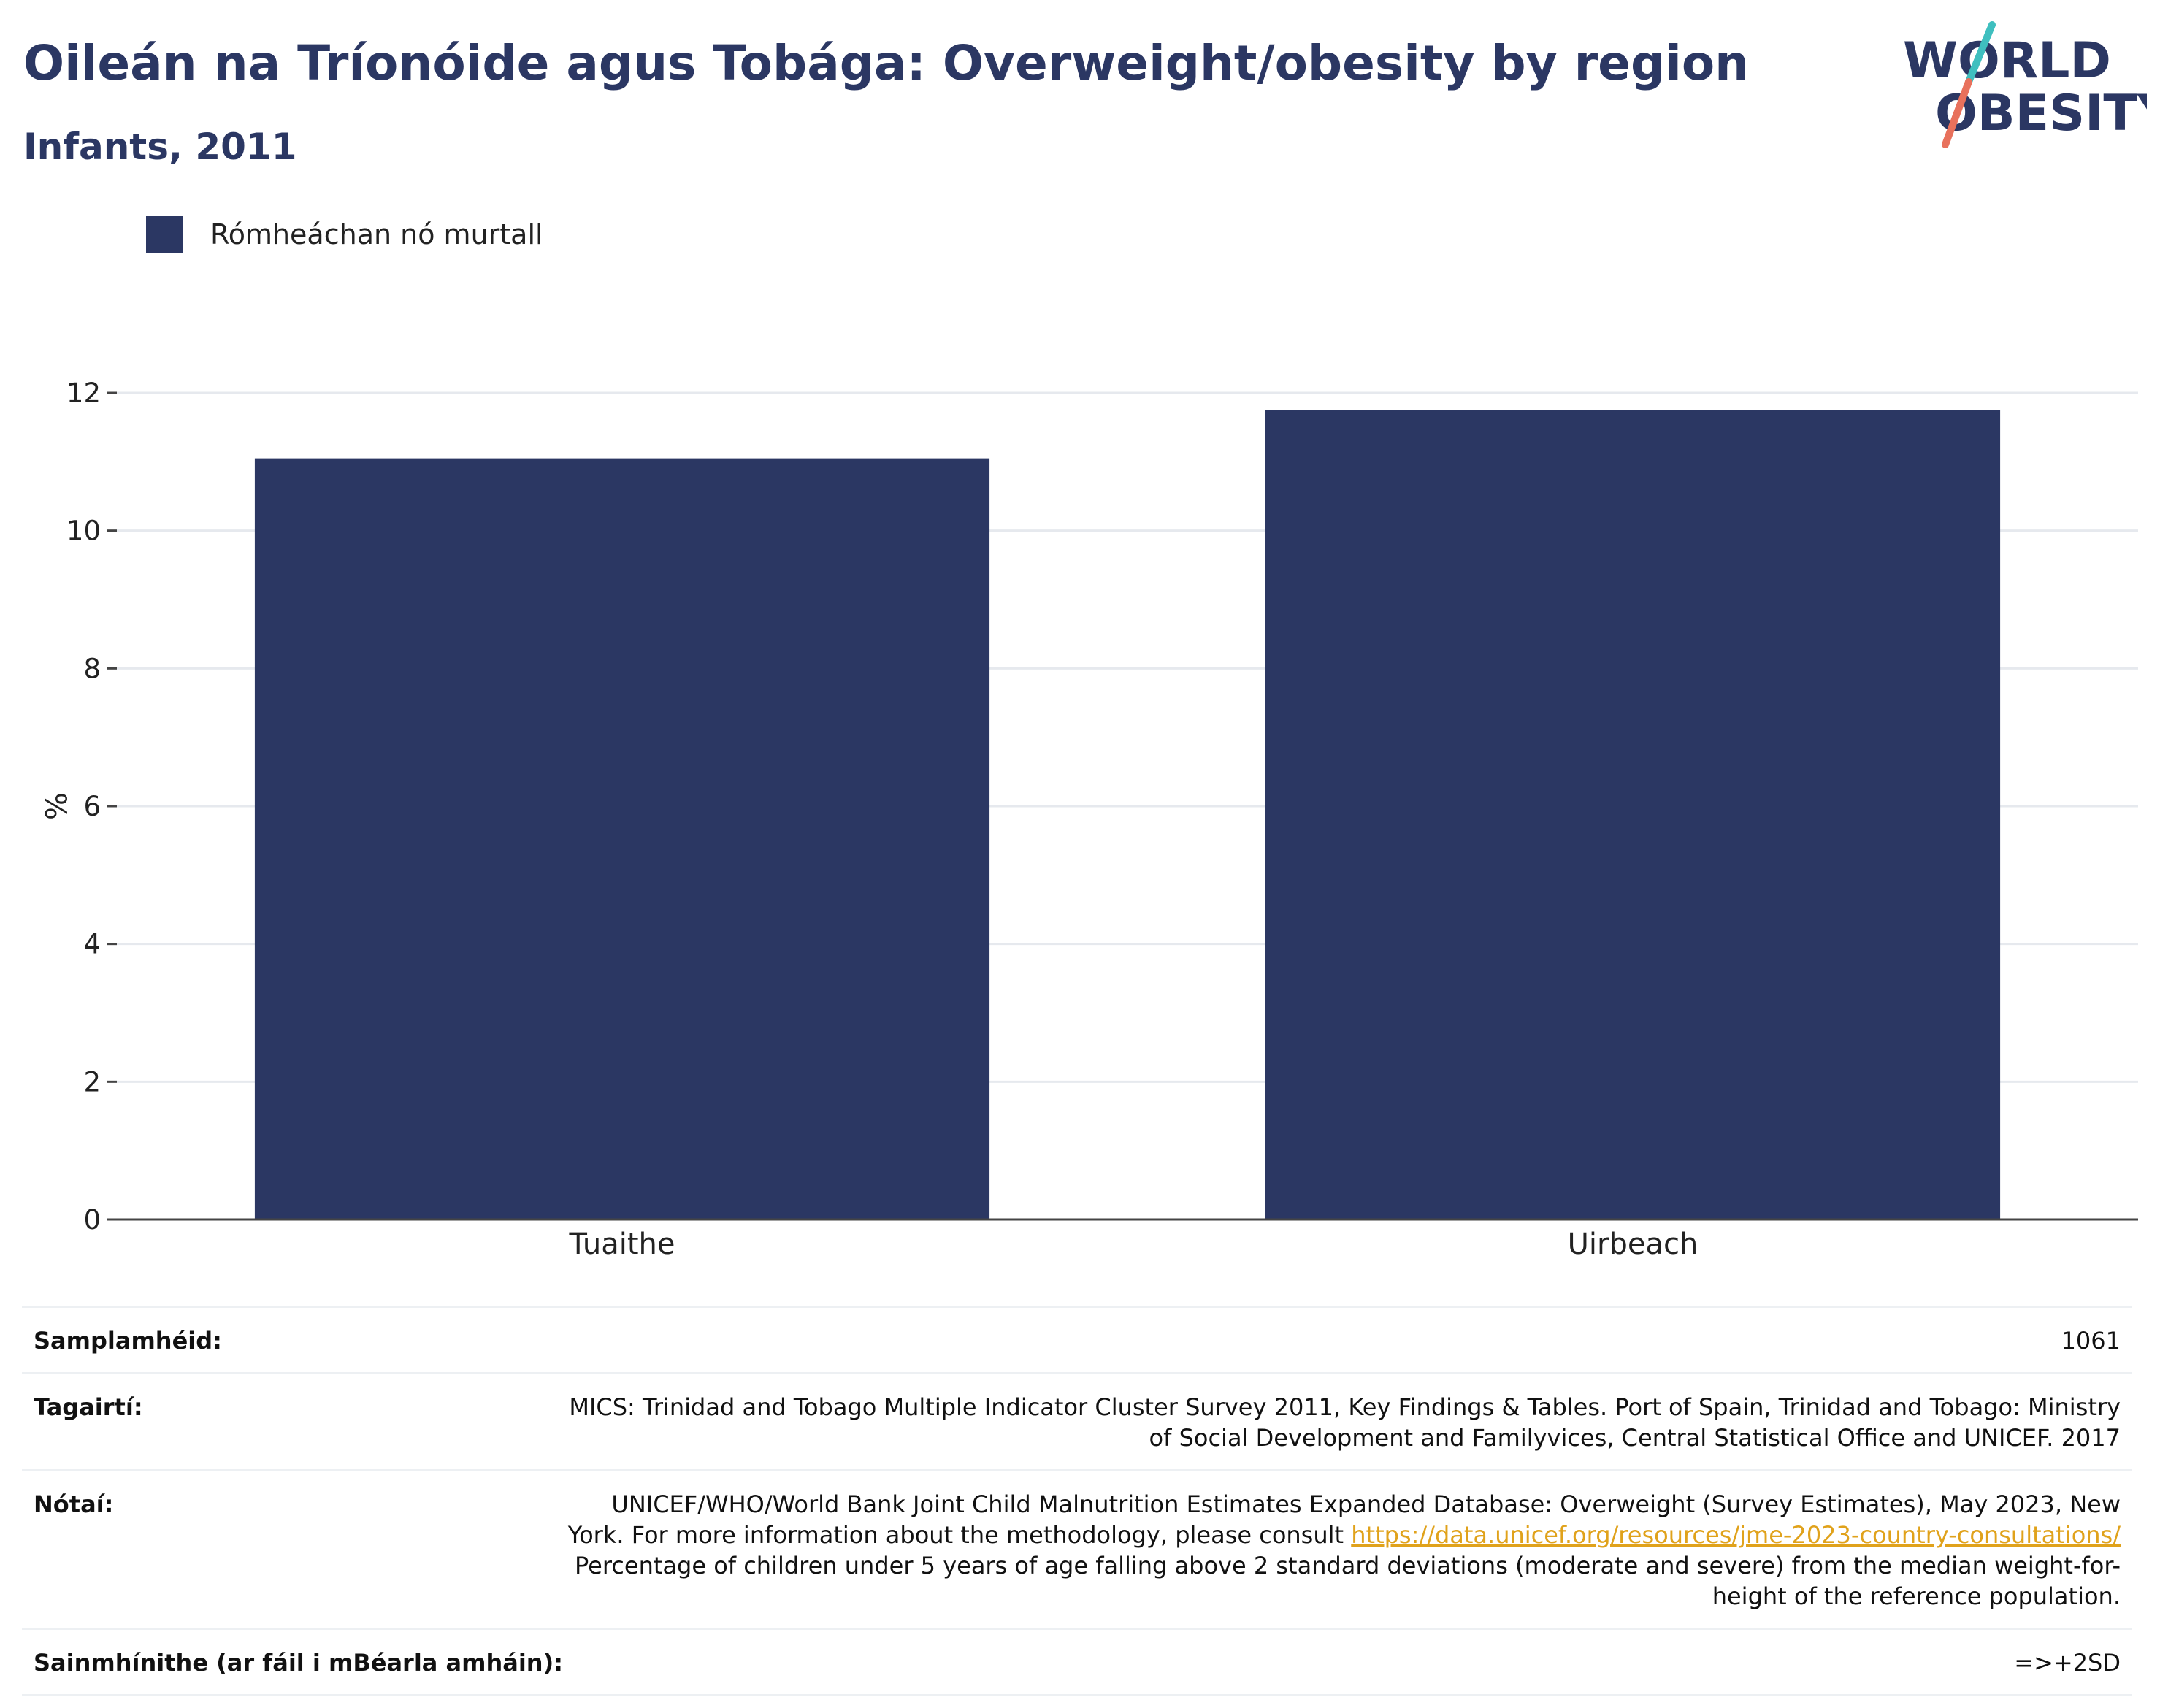 The image size is (2160, 1708). I want to click on y-tick-label-12: 12, so click(83, 393).